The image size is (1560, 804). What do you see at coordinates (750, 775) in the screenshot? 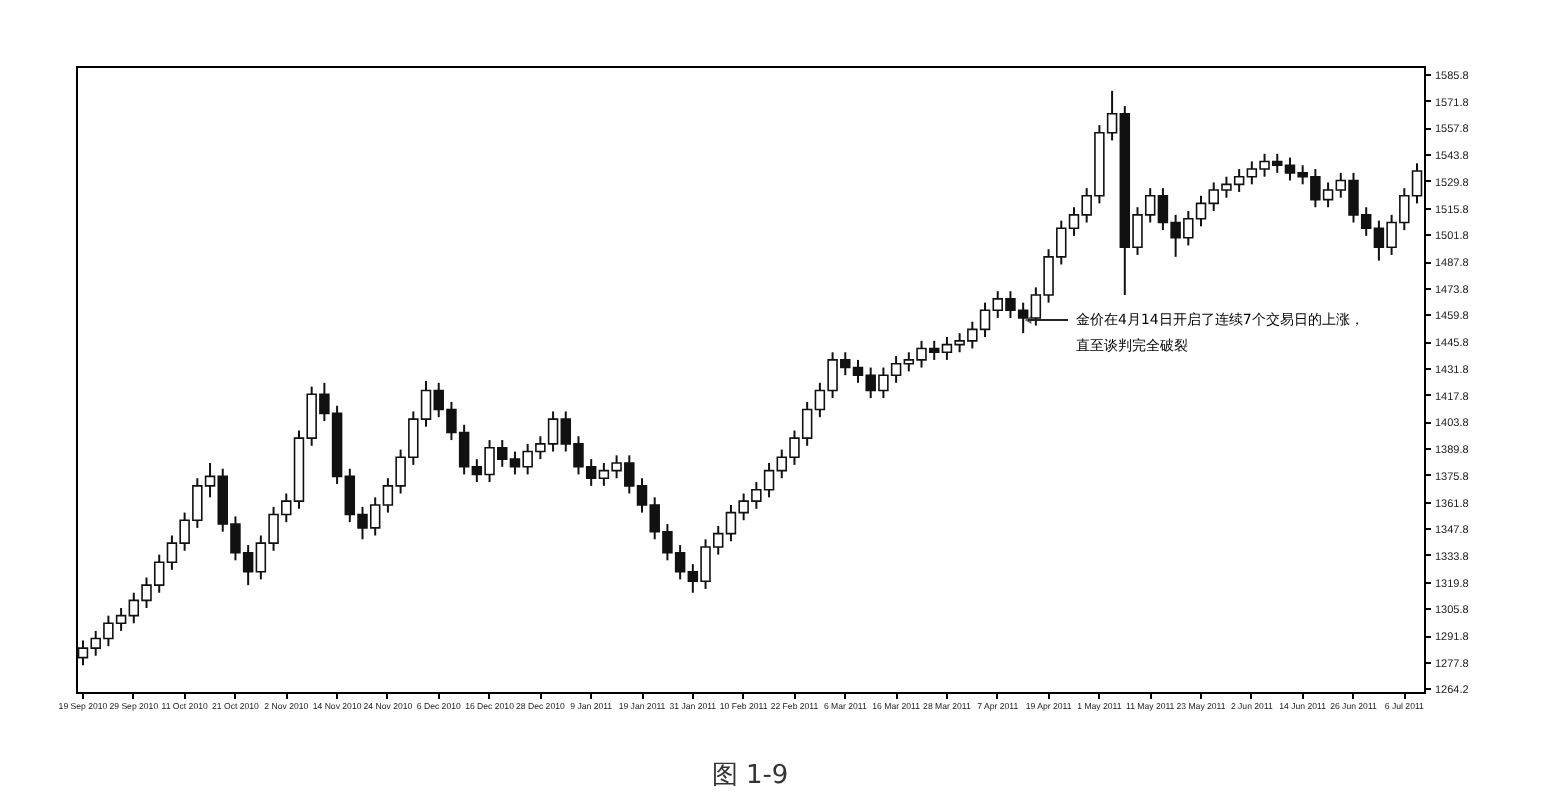
I see `caption: 图 1-9` at bounding box center [750, 775].